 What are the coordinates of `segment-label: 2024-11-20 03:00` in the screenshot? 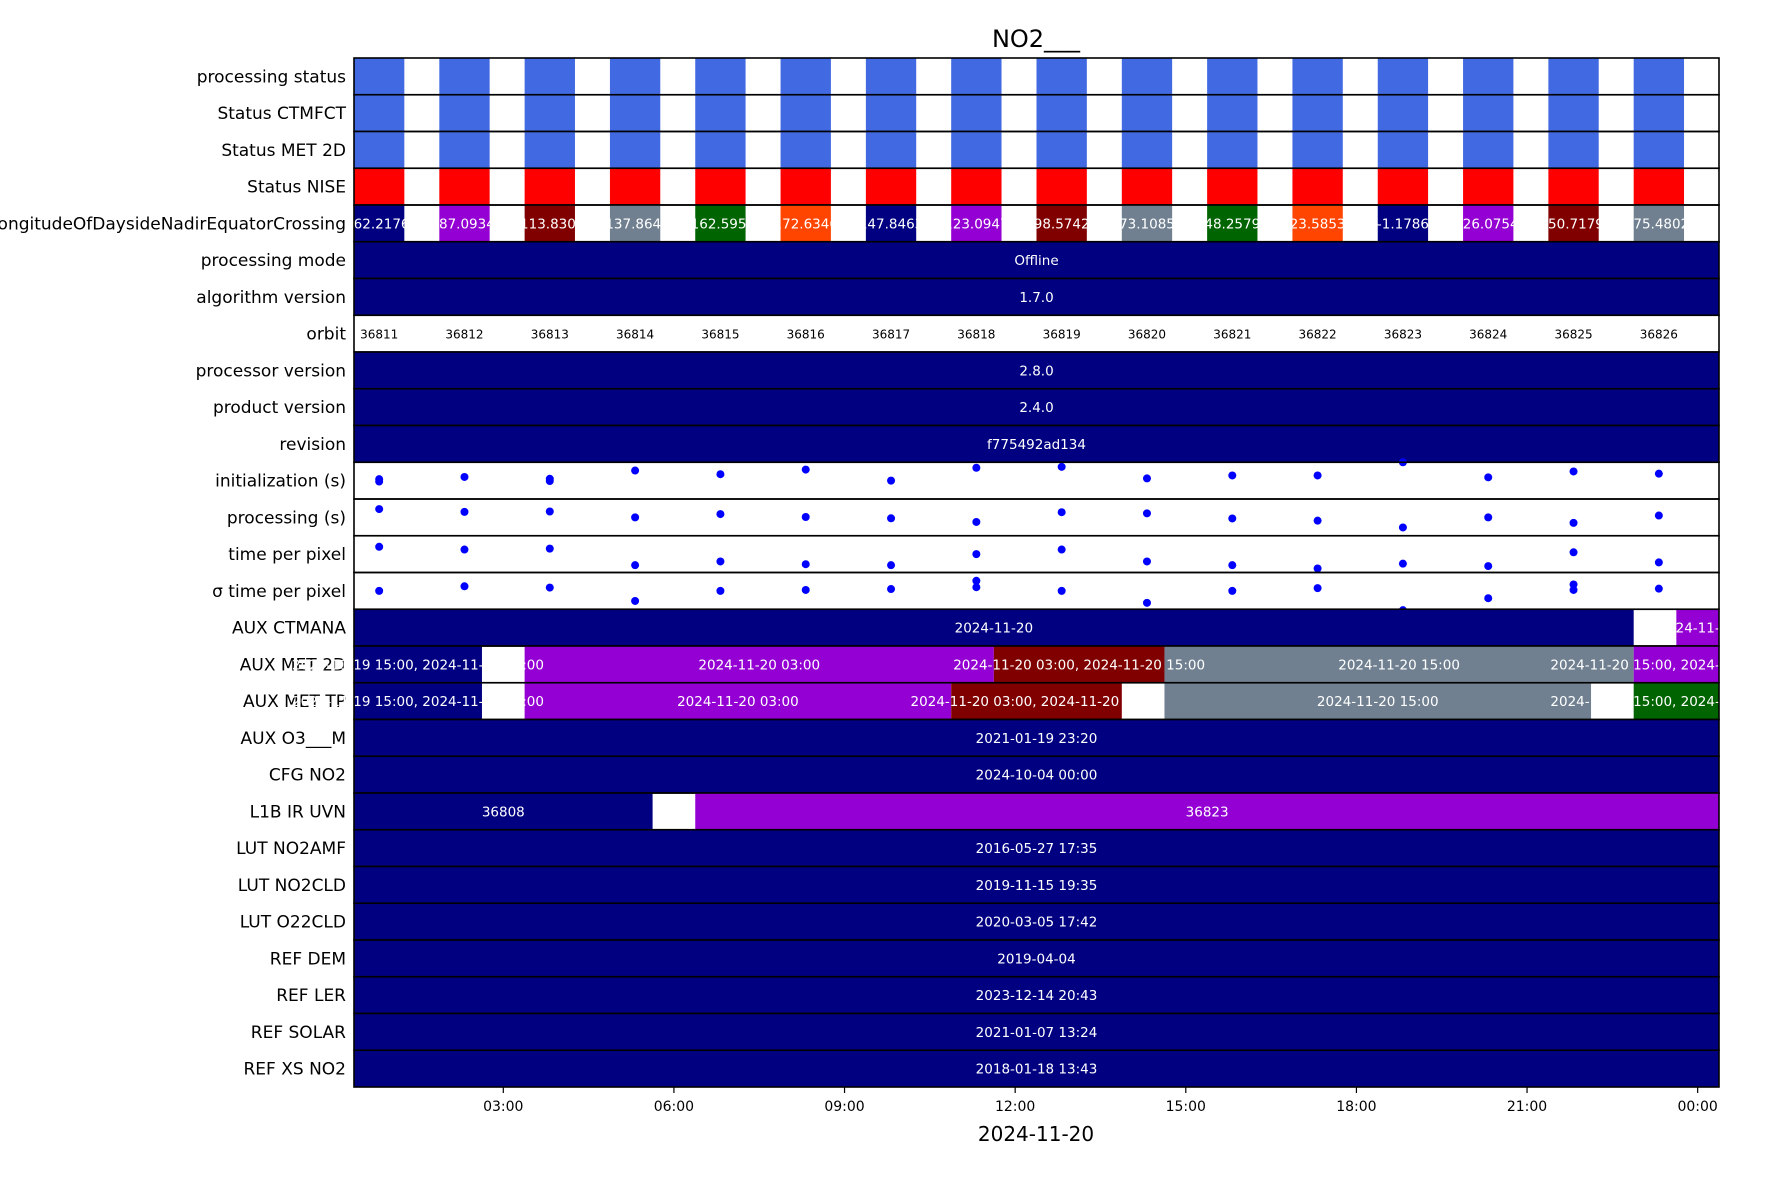 It's located at (738, 702).